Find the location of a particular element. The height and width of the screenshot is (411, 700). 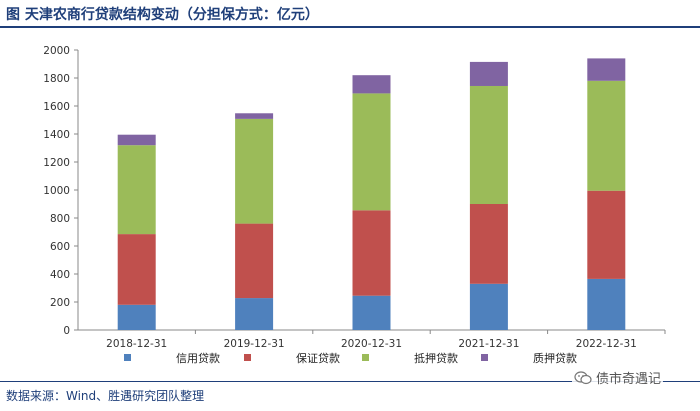

y-tick-label: 1000 is located at coordinates (56, 191).